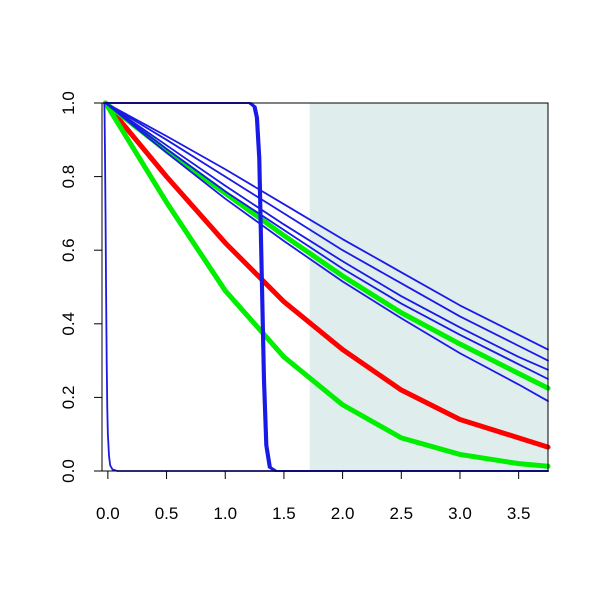 Image resolution: width=600 pixels, height=600 pixels. I want to click on y-tick-label: 0.2, so click(68, 398).